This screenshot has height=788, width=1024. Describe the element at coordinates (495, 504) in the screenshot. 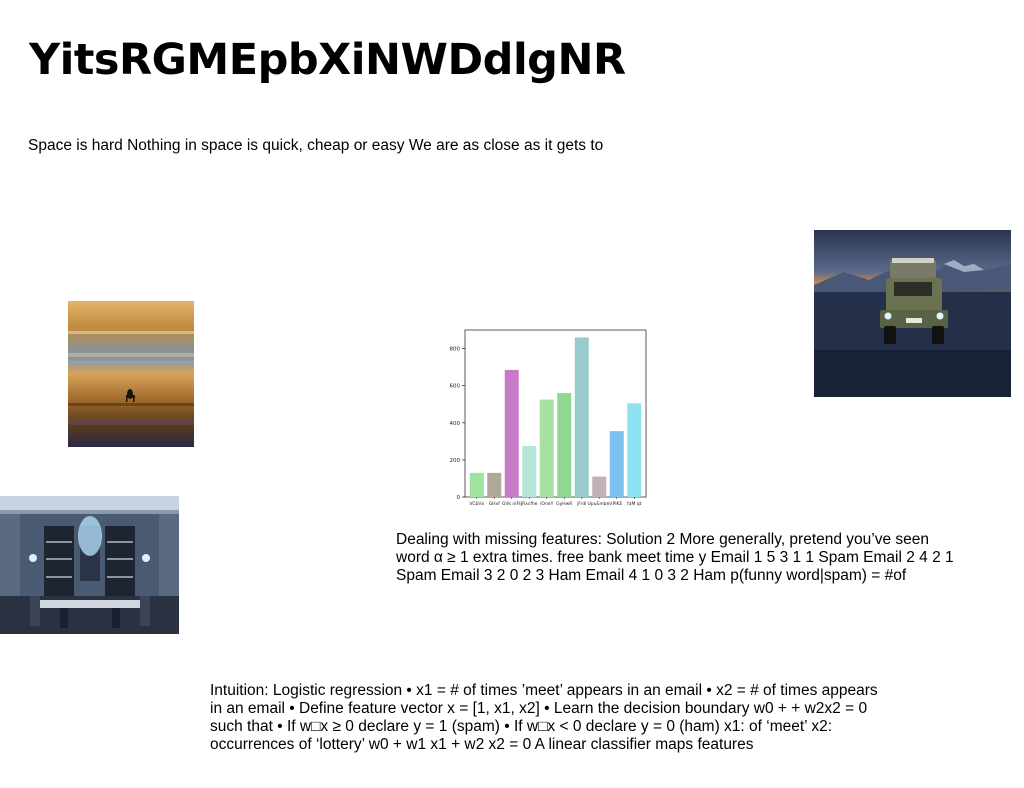

I see `x-tick-label: GHxf` at that location.